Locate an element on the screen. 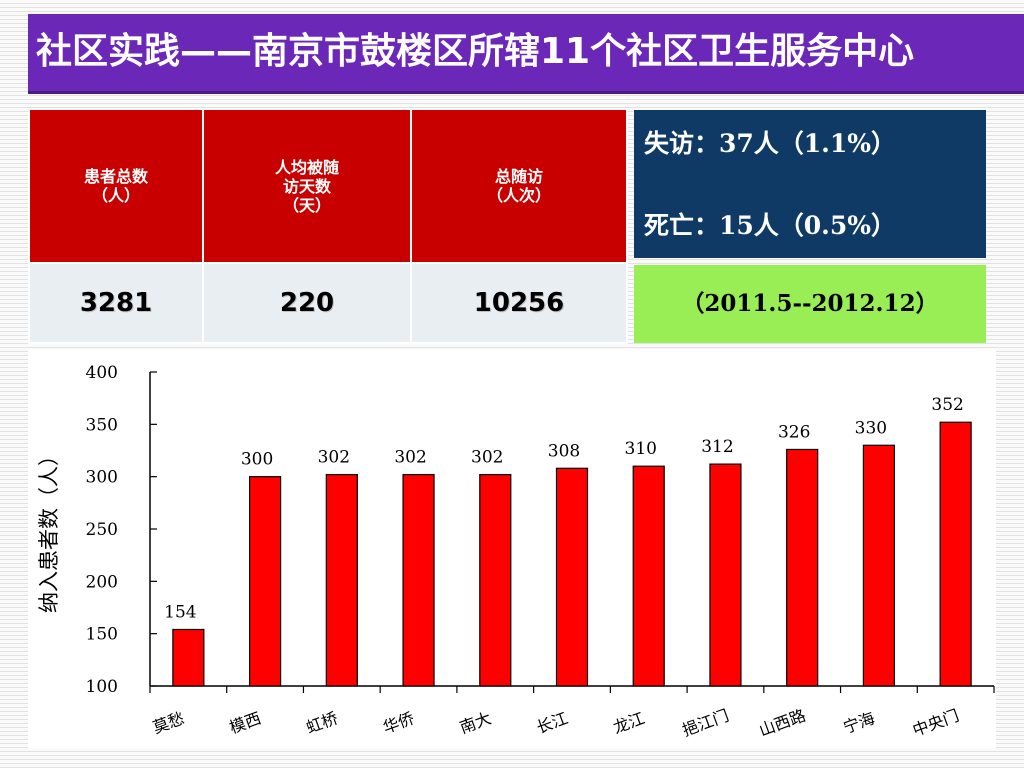 Image resolution: width=1024 pixels, height=768 pixels. y-tick-label: 150 is located at coordinates (102, 635).